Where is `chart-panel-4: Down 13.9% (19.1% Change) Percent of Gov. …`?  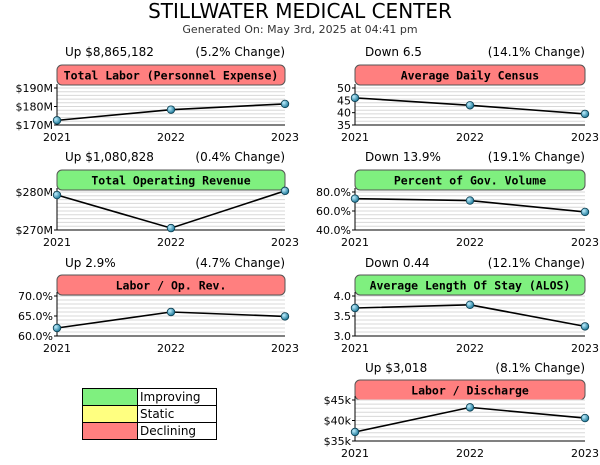 chart-panel-4: Down 13.9% (19.1% Change) Percent of Gov. … is located at coordinates (457, 199).